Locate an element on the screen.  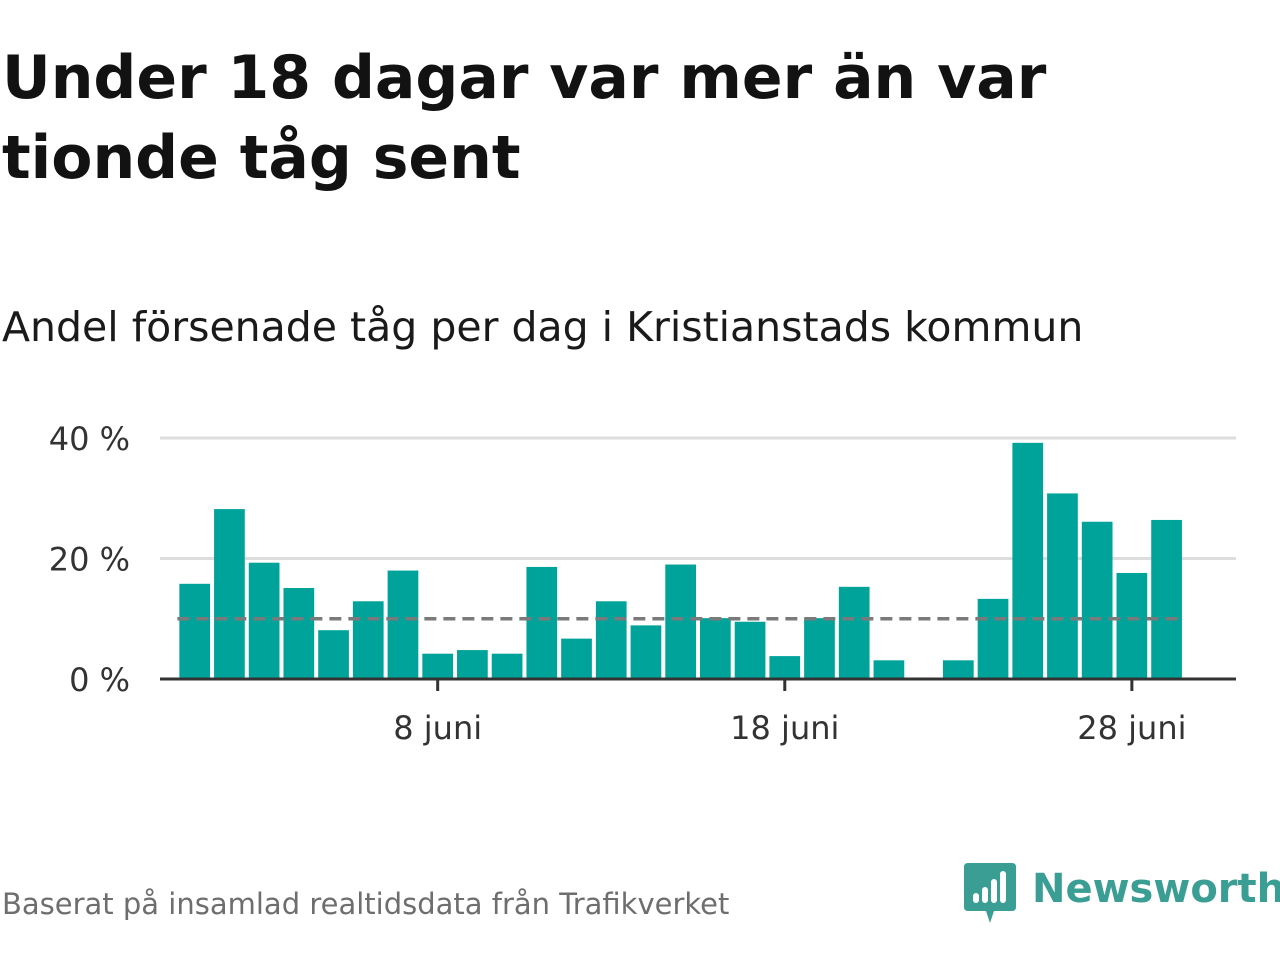
x-axis-labels: 8 juni 18 juni 28 juni is located at coordinates (789, 728).